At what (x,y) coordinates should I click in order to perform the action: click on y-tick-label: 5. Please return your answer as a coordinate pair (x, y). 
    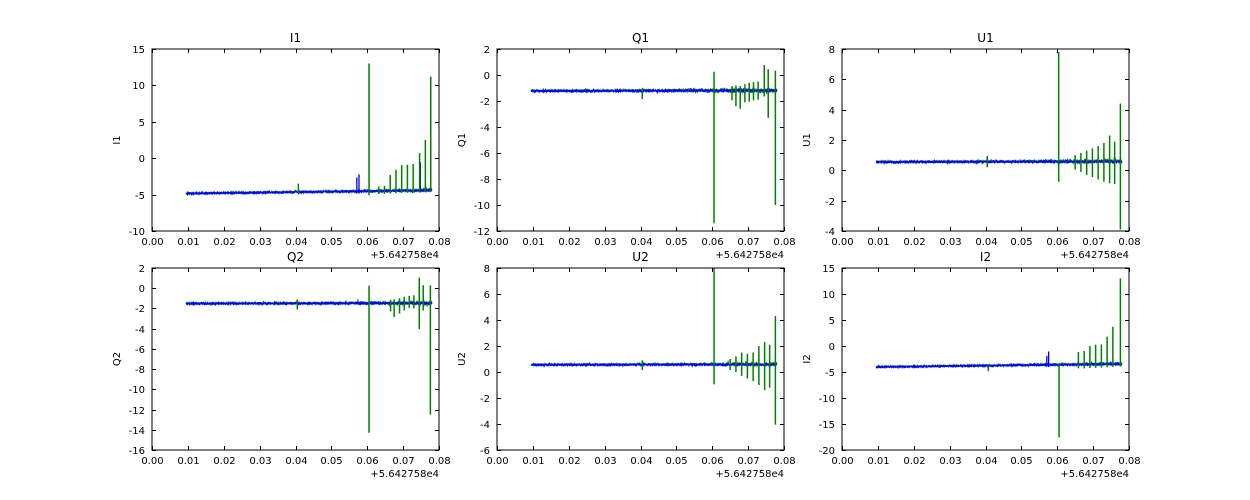
    Looking at the image, I should click on (832, 321).